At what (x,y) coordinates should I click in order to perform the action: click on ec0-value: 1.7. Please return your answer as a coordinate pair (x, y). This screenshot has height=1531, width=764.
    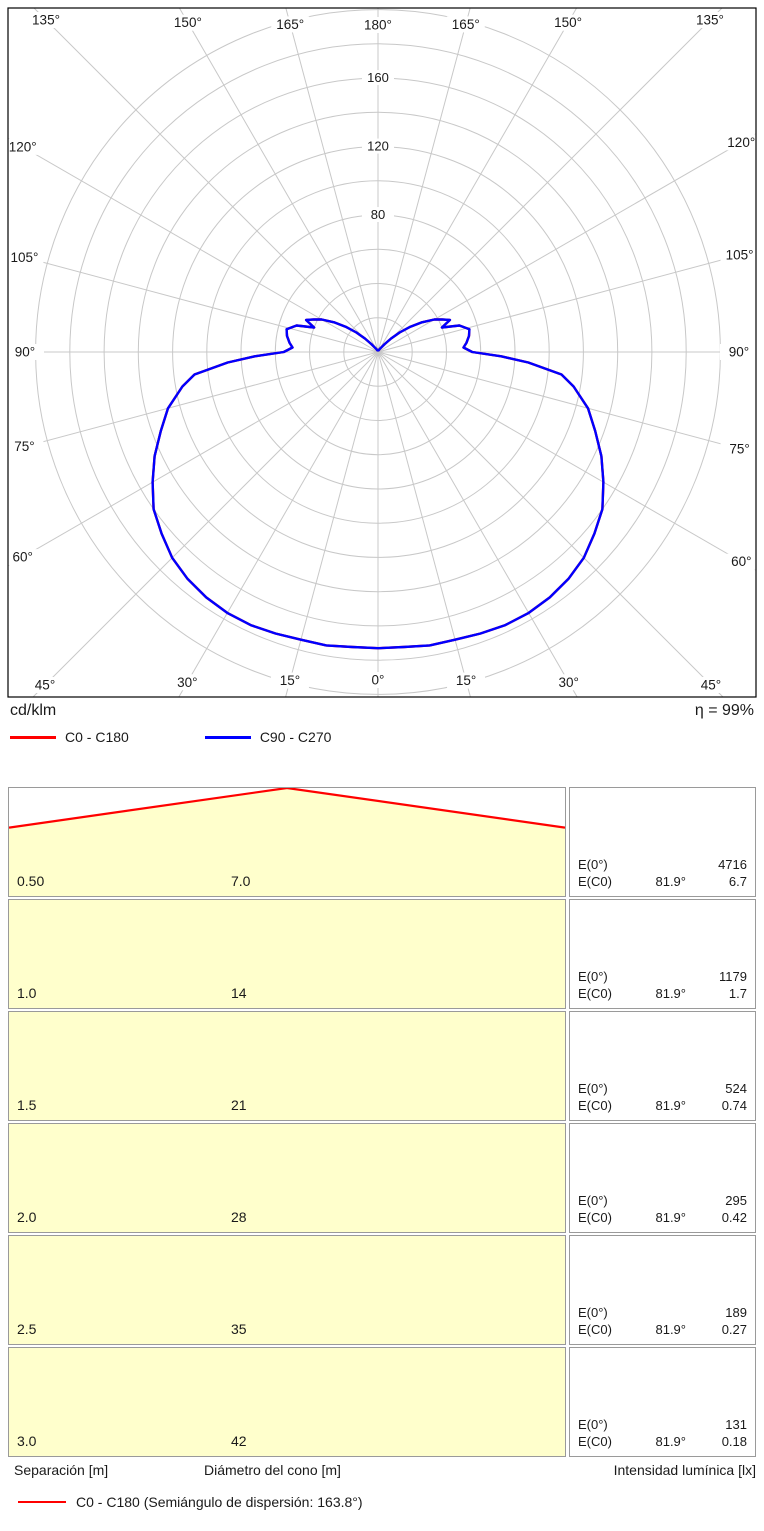
    Looking at the image, I should click on (737, 993).